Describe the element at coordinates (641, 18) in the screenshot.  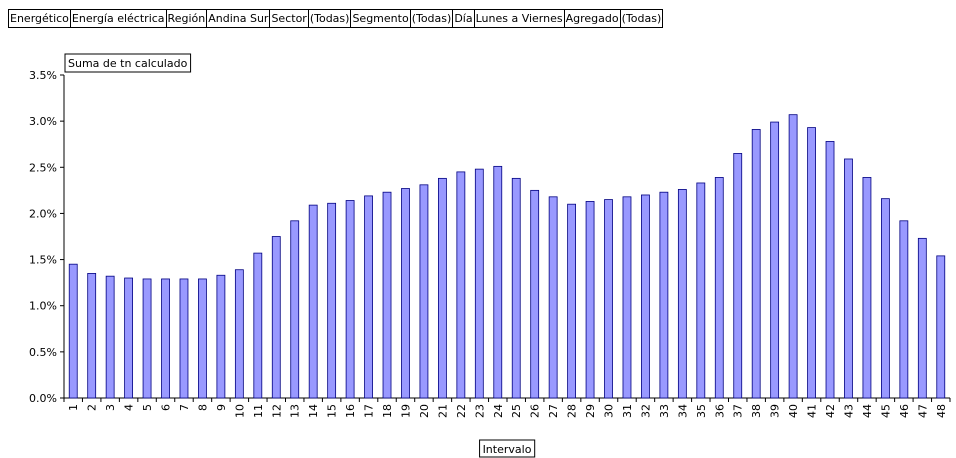
I see `filter-value: (Todas)` at that location.